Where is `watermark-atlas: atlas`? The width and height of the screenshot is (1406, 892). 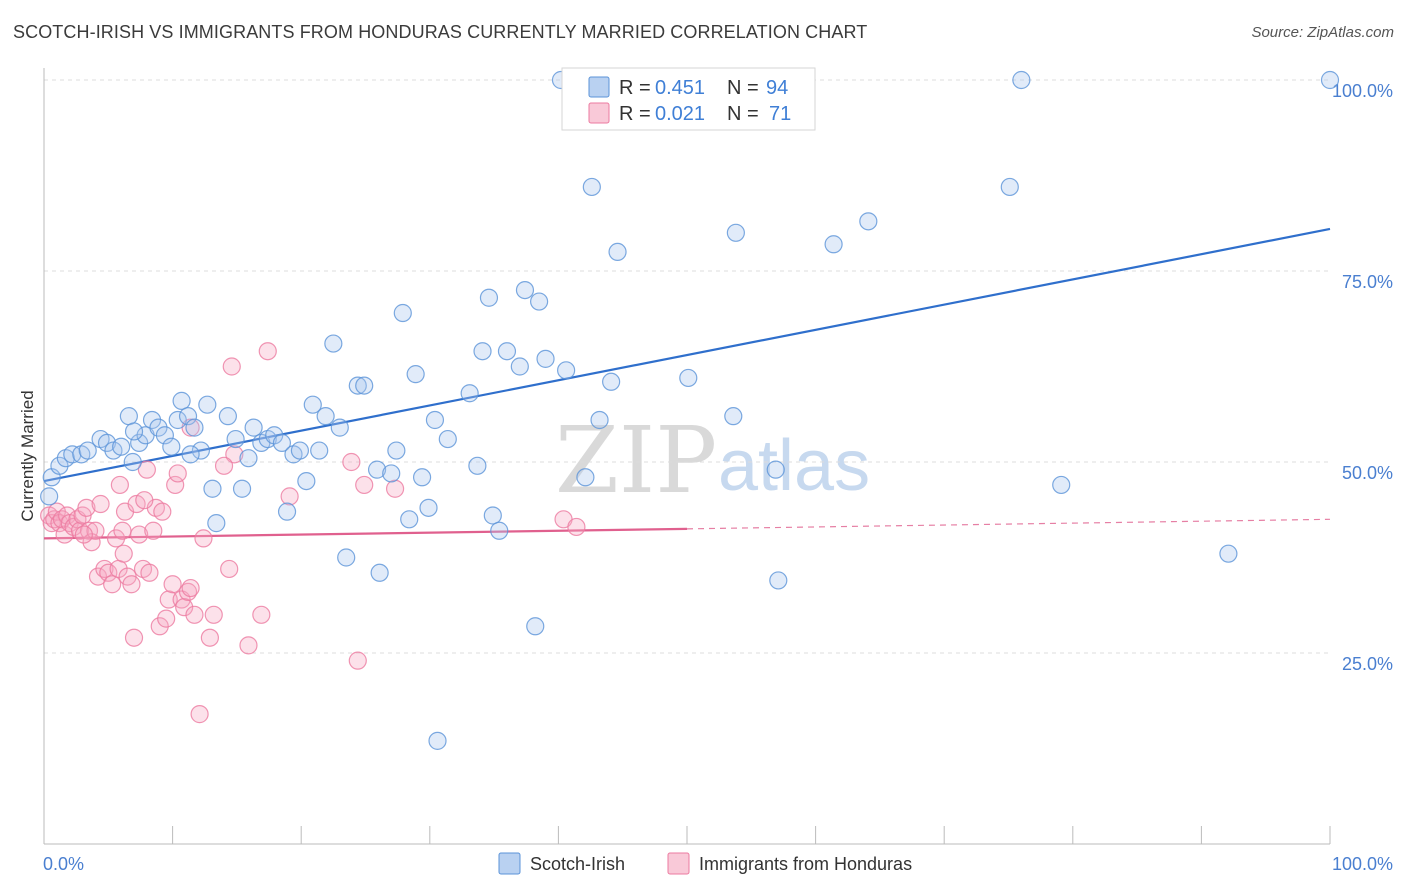
watermark-atlas: atlas is located at coordinates (794, 466).